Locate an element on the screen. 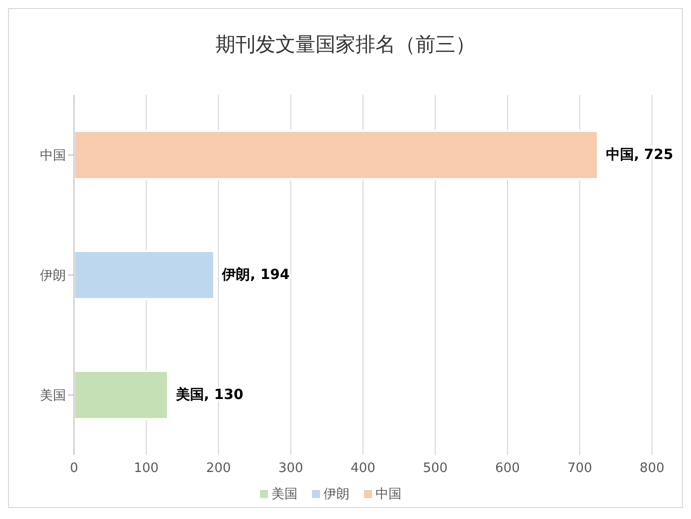 This screenshot has height=519, width=691. data-label: 美国, 130 is located at coordinates (209, 394).